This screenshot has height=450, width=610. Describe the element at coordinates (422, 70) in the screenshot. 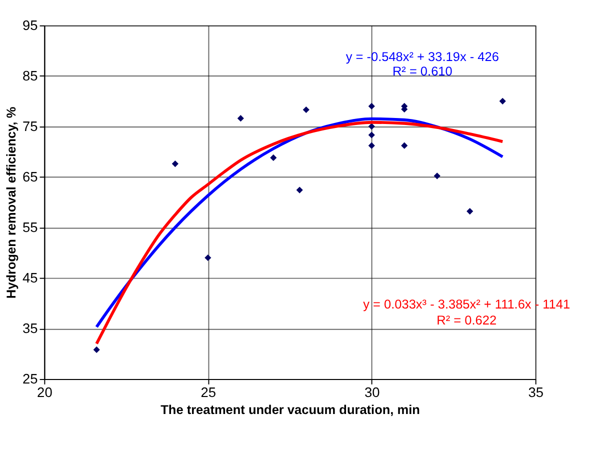

I see `annotation: R² = 0.610` at that location.